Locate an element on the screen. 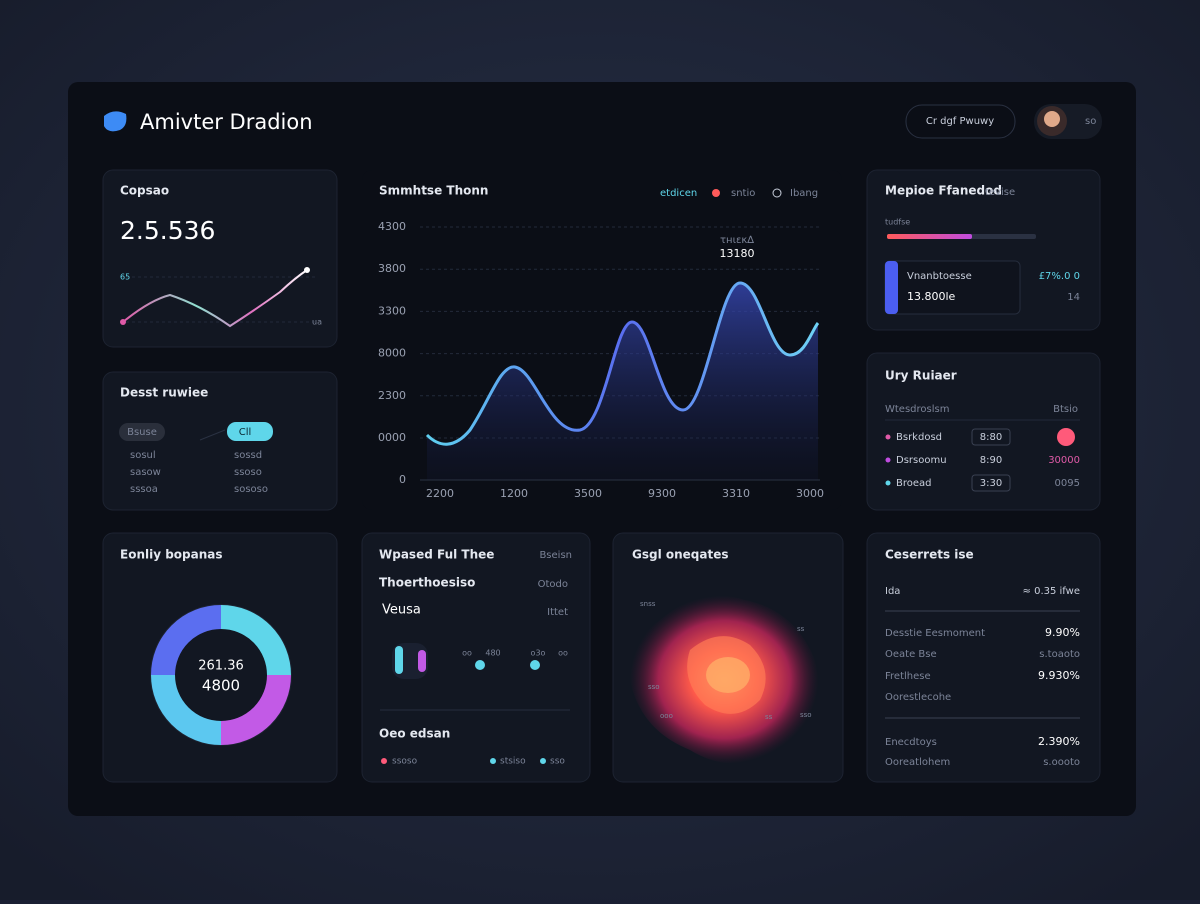 The height and width of the screenshot is (904, 1200). x-tick-label: 2200 is located at coordinates (440, 493).